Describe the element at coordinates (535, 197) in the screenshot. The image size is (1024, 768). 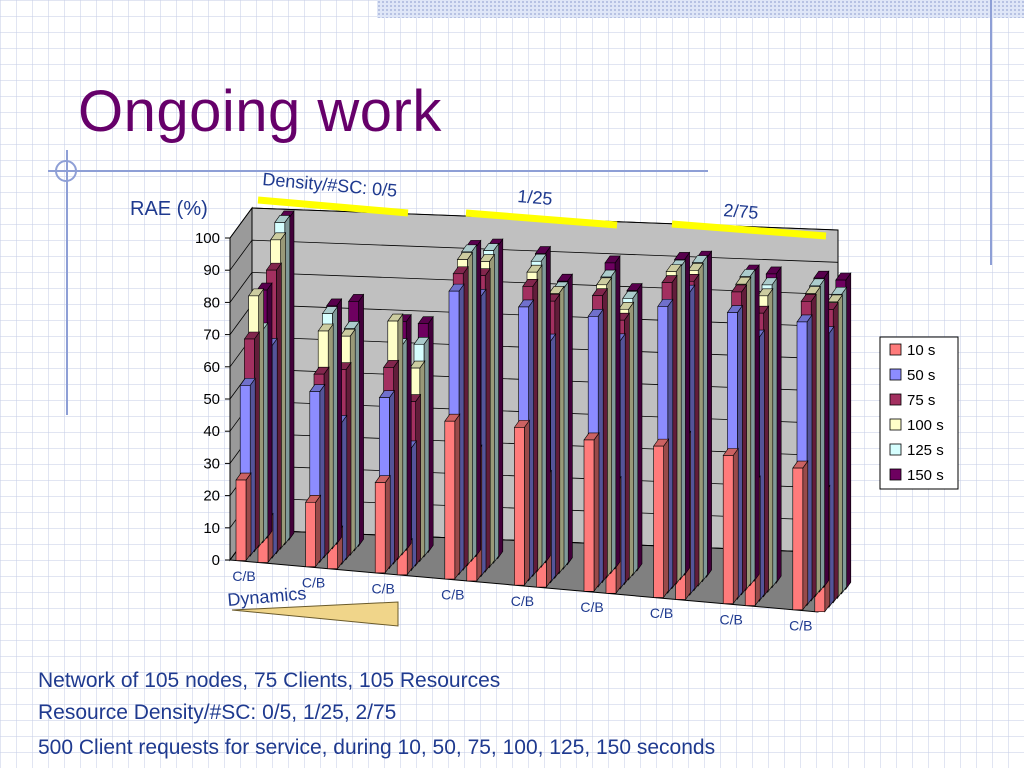
I see `group-label: 1/25` at that location.